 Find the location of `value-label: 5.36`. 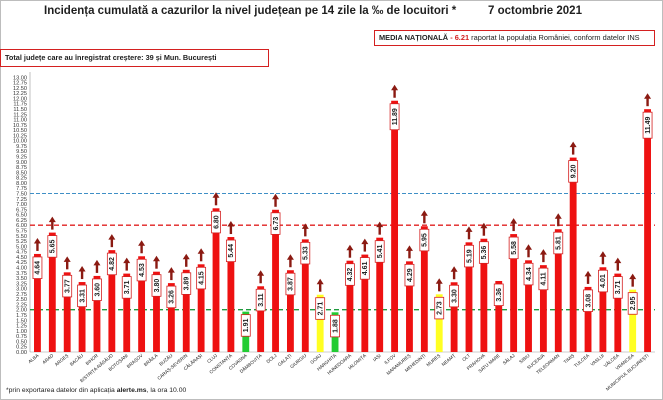

value-label: 5.36 is located at coordinates (484, 253).